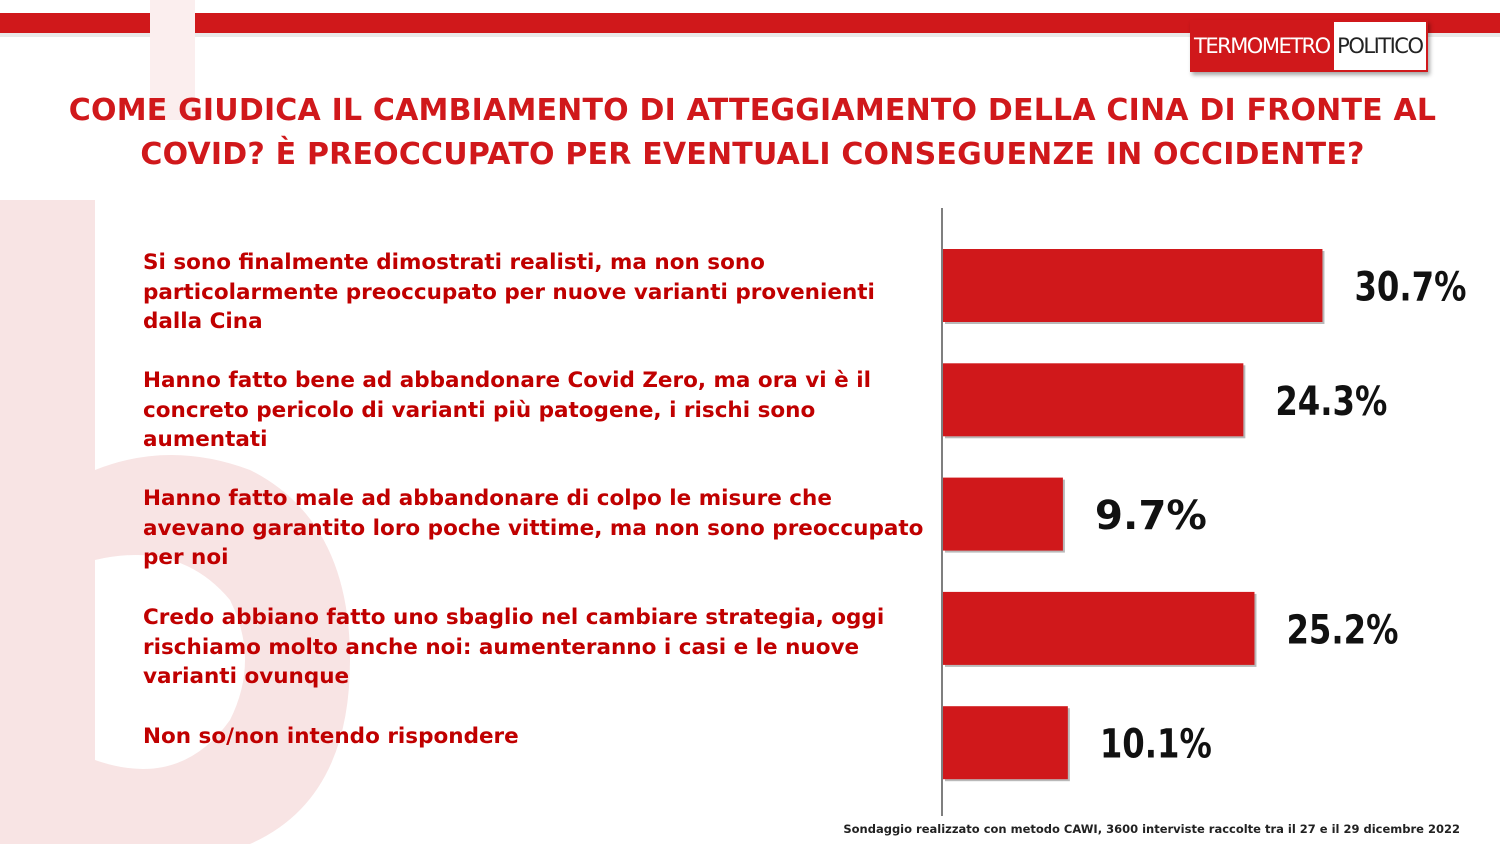 The height and width of the screenshot is (844, 1500). I want to click on data-label: 30.7%, so click(1410, 288).